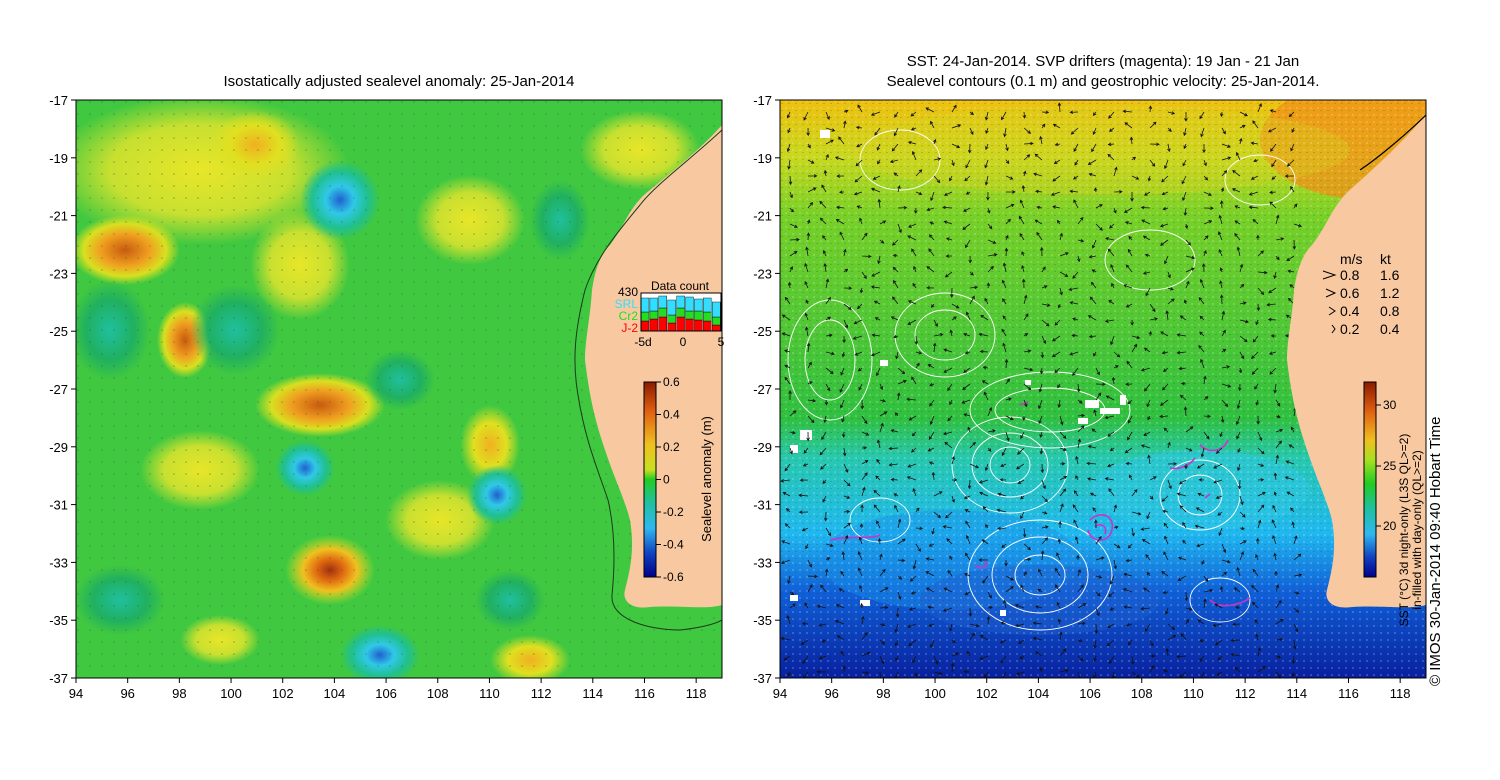 This screenshot has height=780, width=1500. Describe the element at coordinates (179, 693) in the screenshot. I see `left-x-tick-label: 98` at that location.